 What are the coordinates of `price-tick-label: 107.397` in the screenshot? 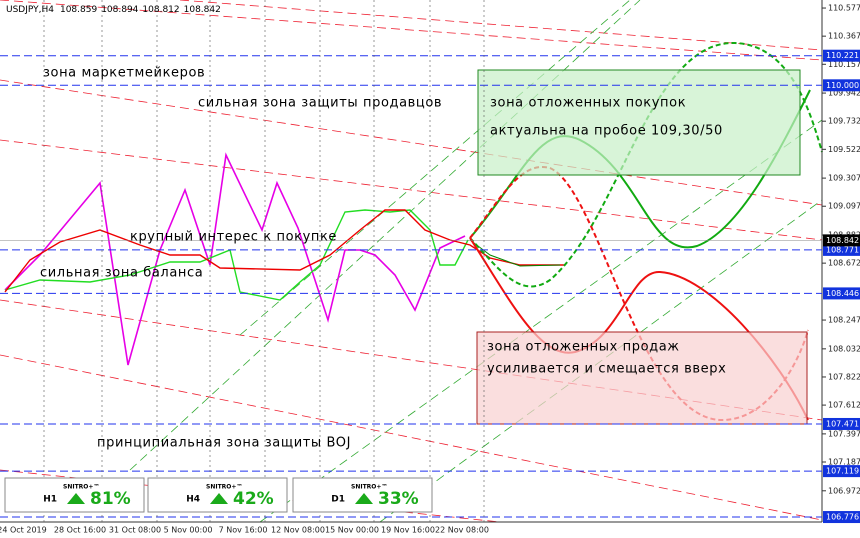 It's located at (844, 433).